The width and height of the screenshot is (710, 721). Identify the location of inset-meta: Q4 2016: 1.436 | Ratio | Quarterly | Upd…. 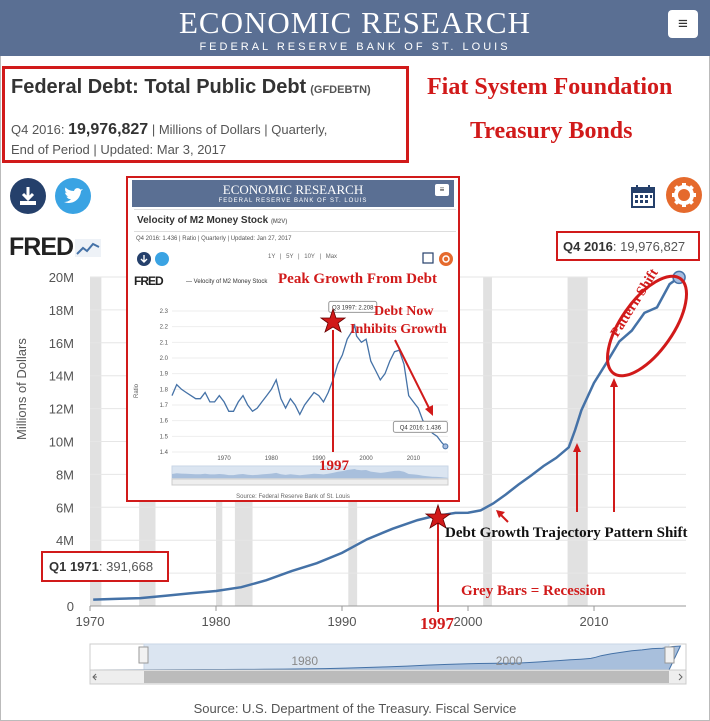
(214, 239).